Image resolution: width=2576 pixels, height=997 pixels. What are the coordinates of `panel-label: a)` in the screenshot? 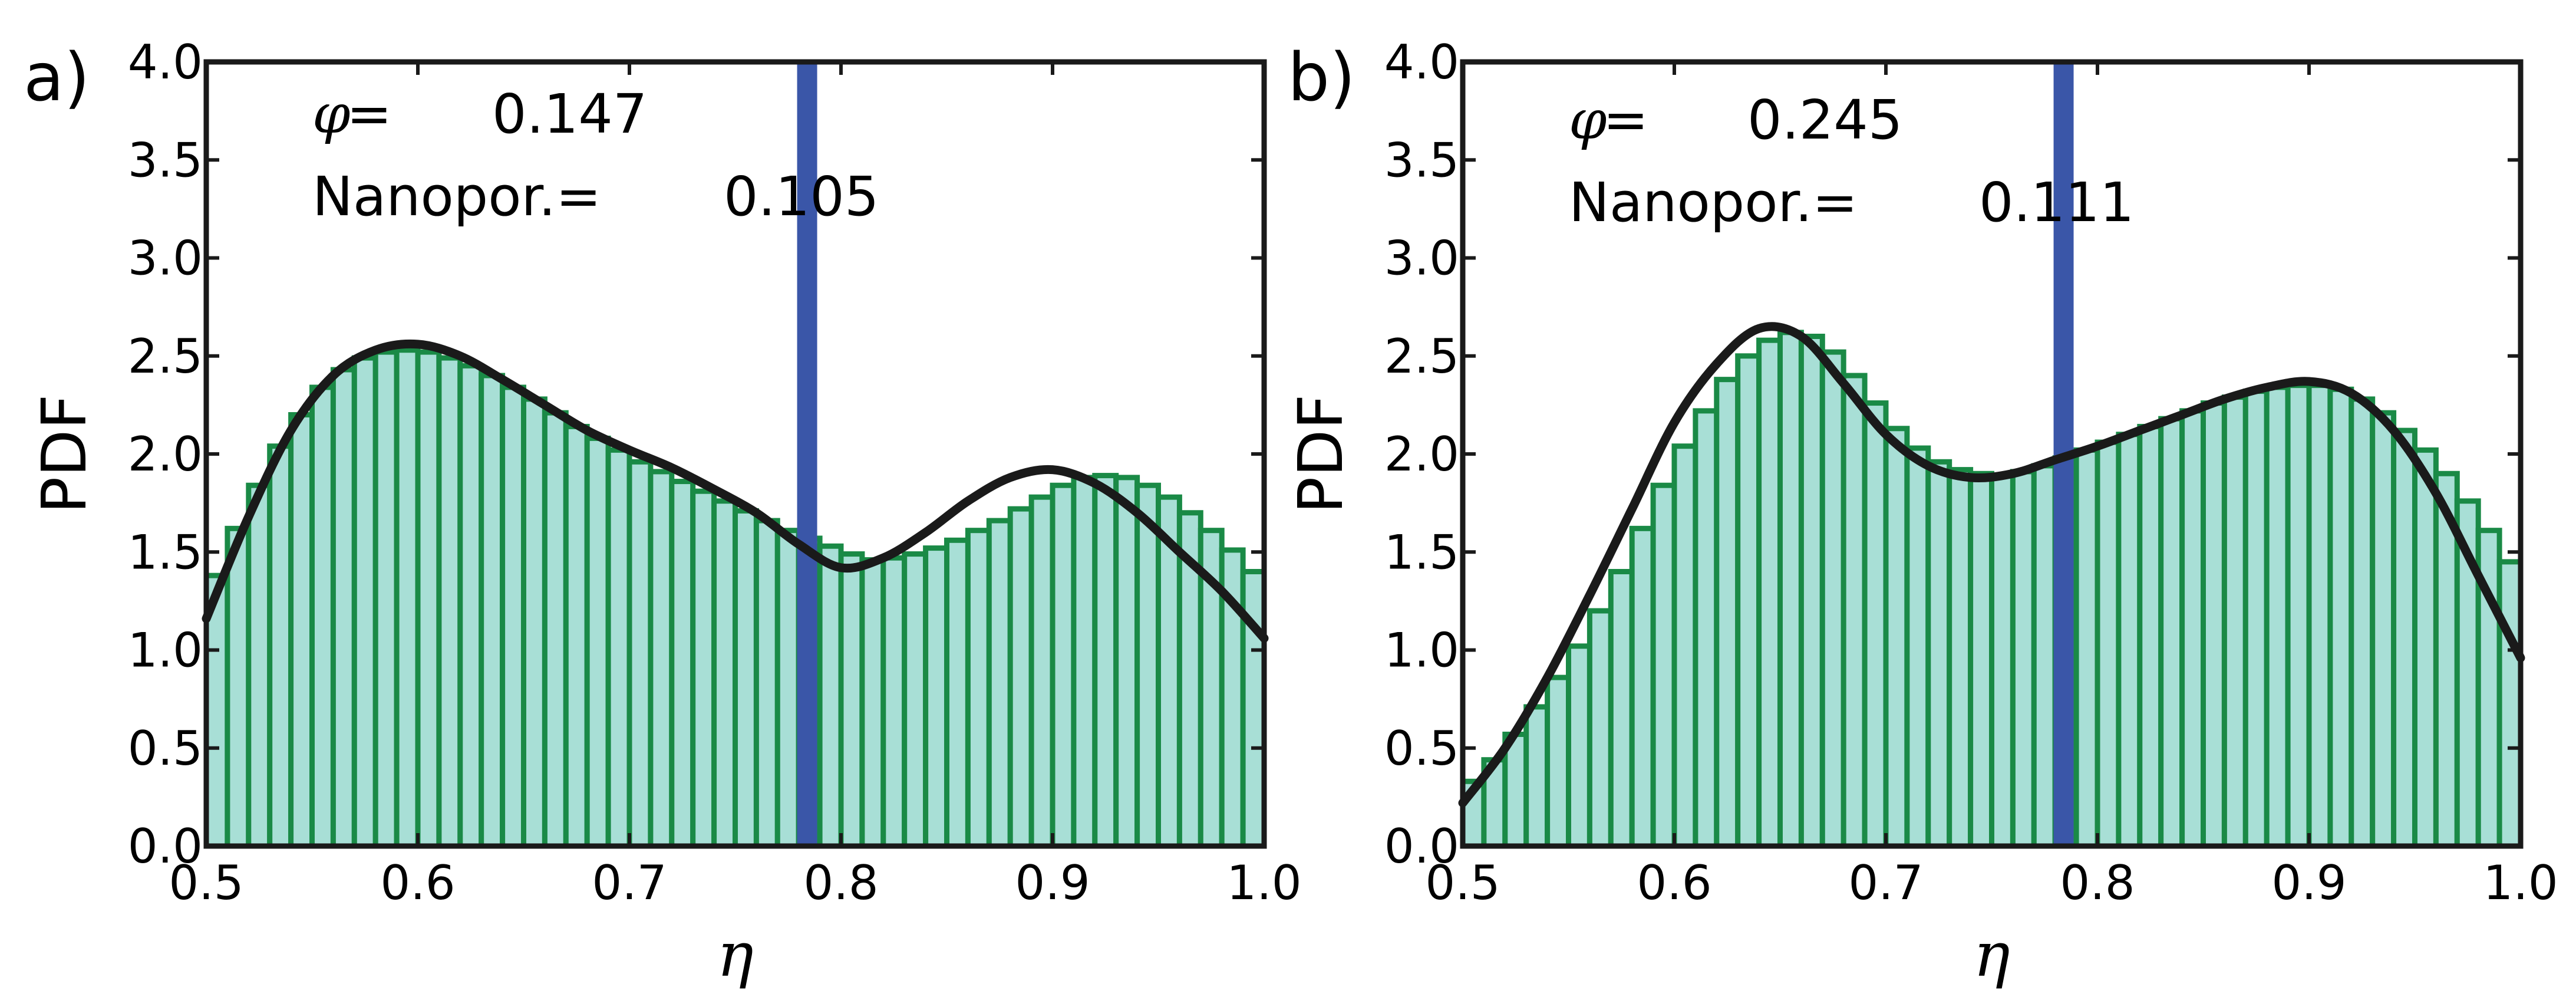 It's located at (57, 78).